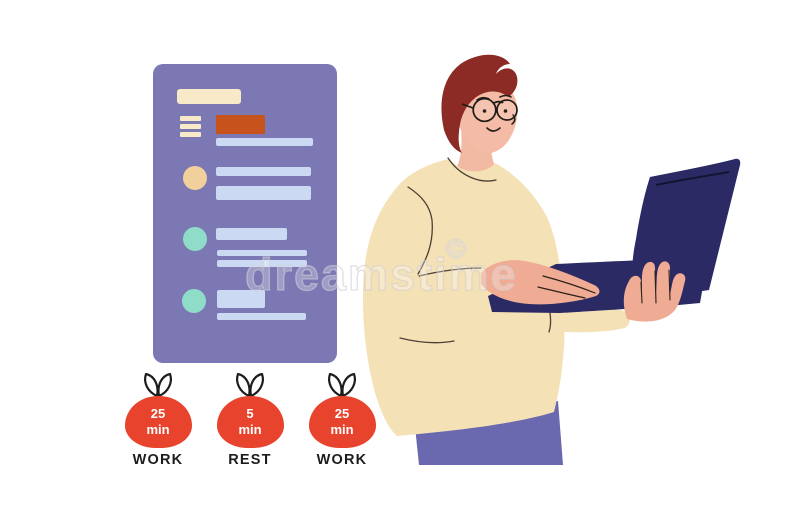 The height and width of the screenshot is (524, 800). I want to click on left-hand, so click(540, 282).